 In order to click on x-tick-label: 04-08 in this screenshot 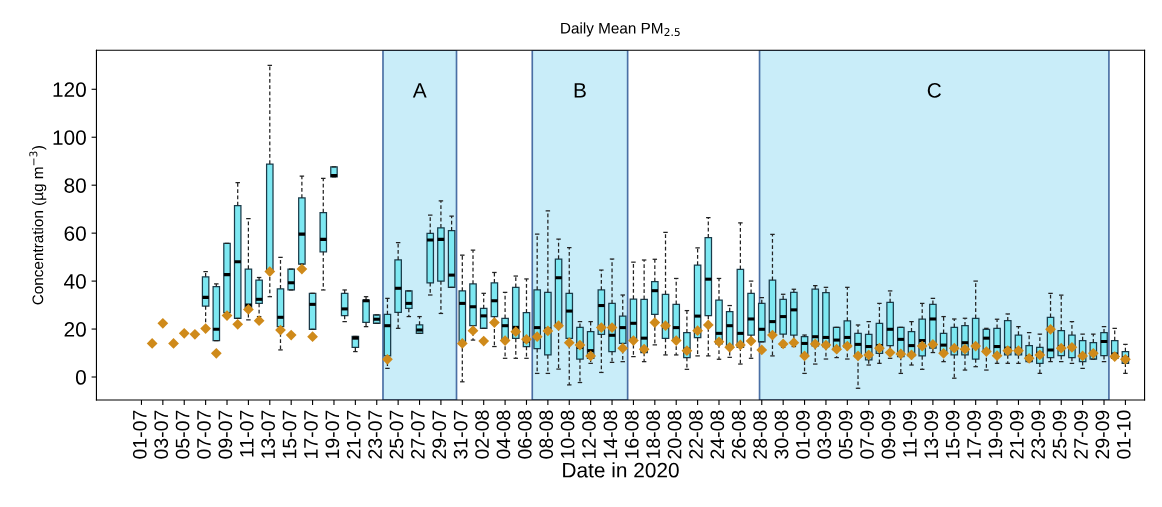, I will do `click(503, 434)`.